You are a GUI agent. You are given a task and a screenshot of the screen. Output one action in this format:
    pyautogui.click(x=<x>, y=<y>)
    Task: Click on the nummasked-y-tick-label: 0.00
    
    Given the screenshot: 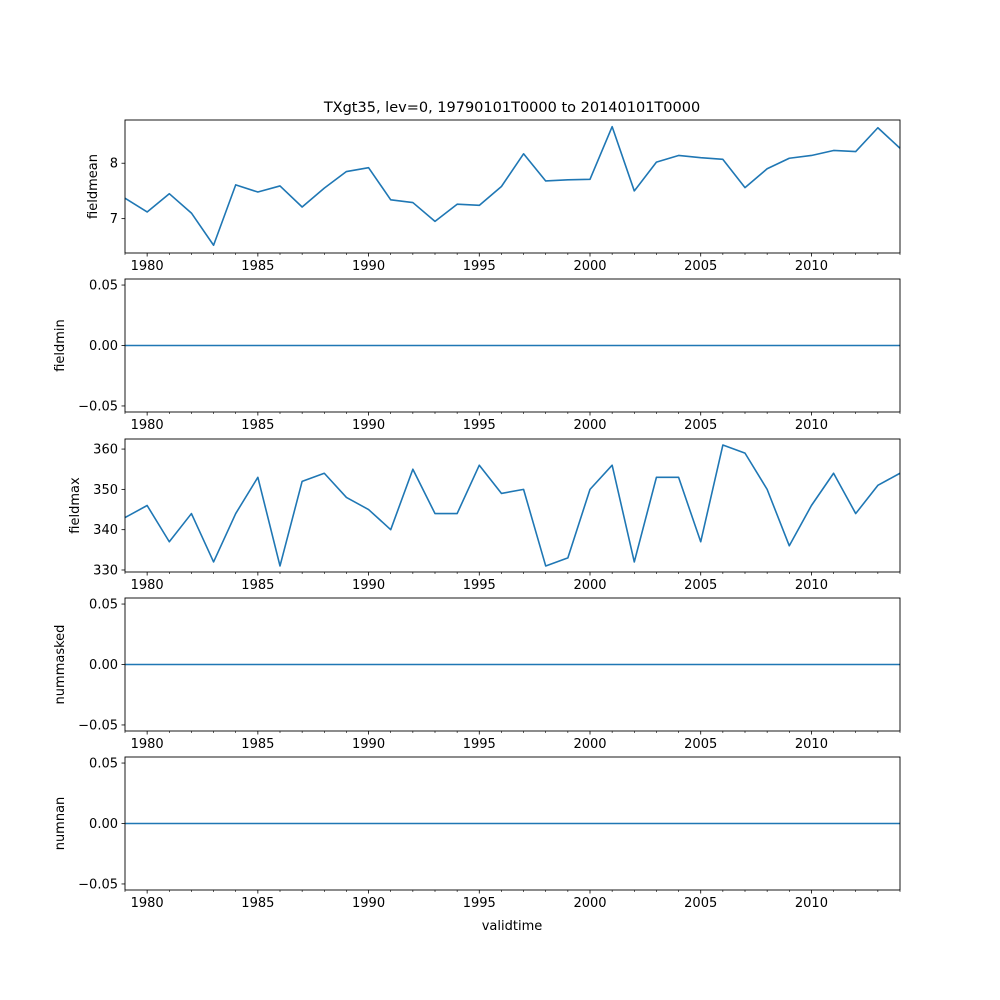 What is the action you would take?
    pyautogui.click(x=103, y=665)
    